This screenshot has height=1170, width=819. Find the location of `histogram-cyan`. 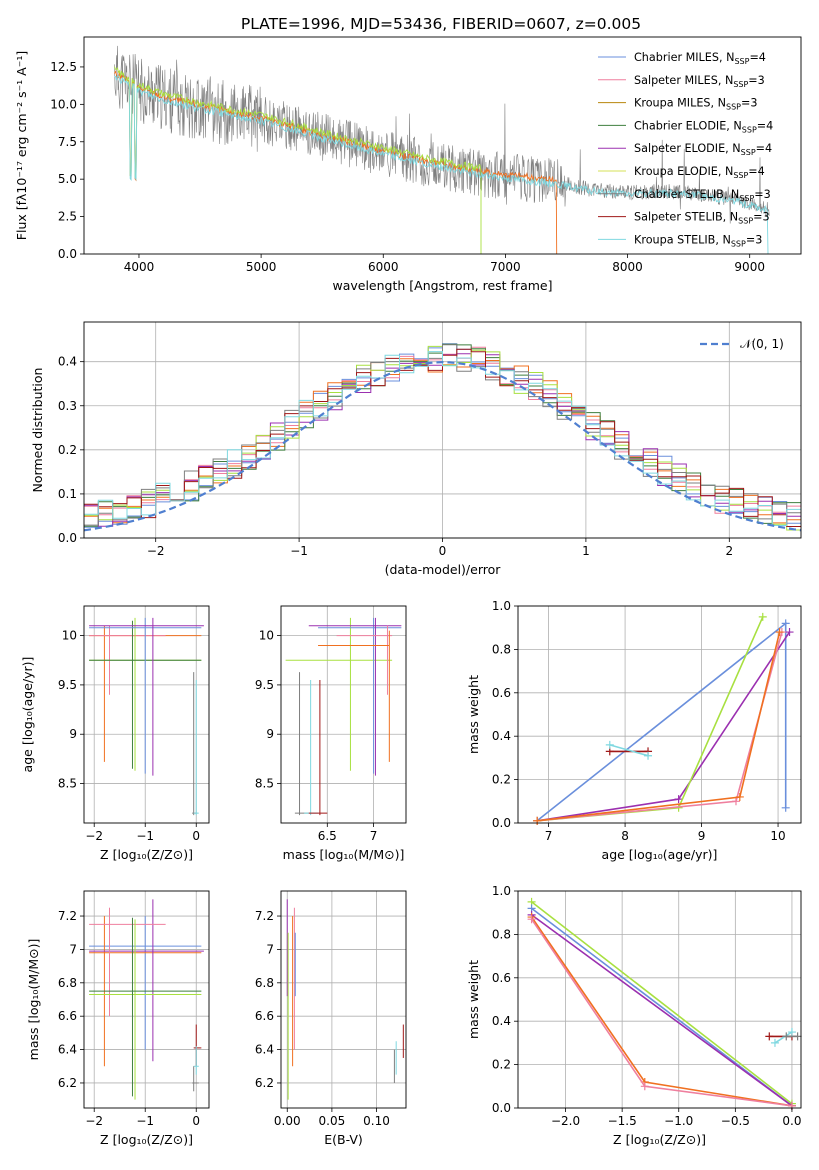

histogram-cyan is located at coordinates (442, 438).